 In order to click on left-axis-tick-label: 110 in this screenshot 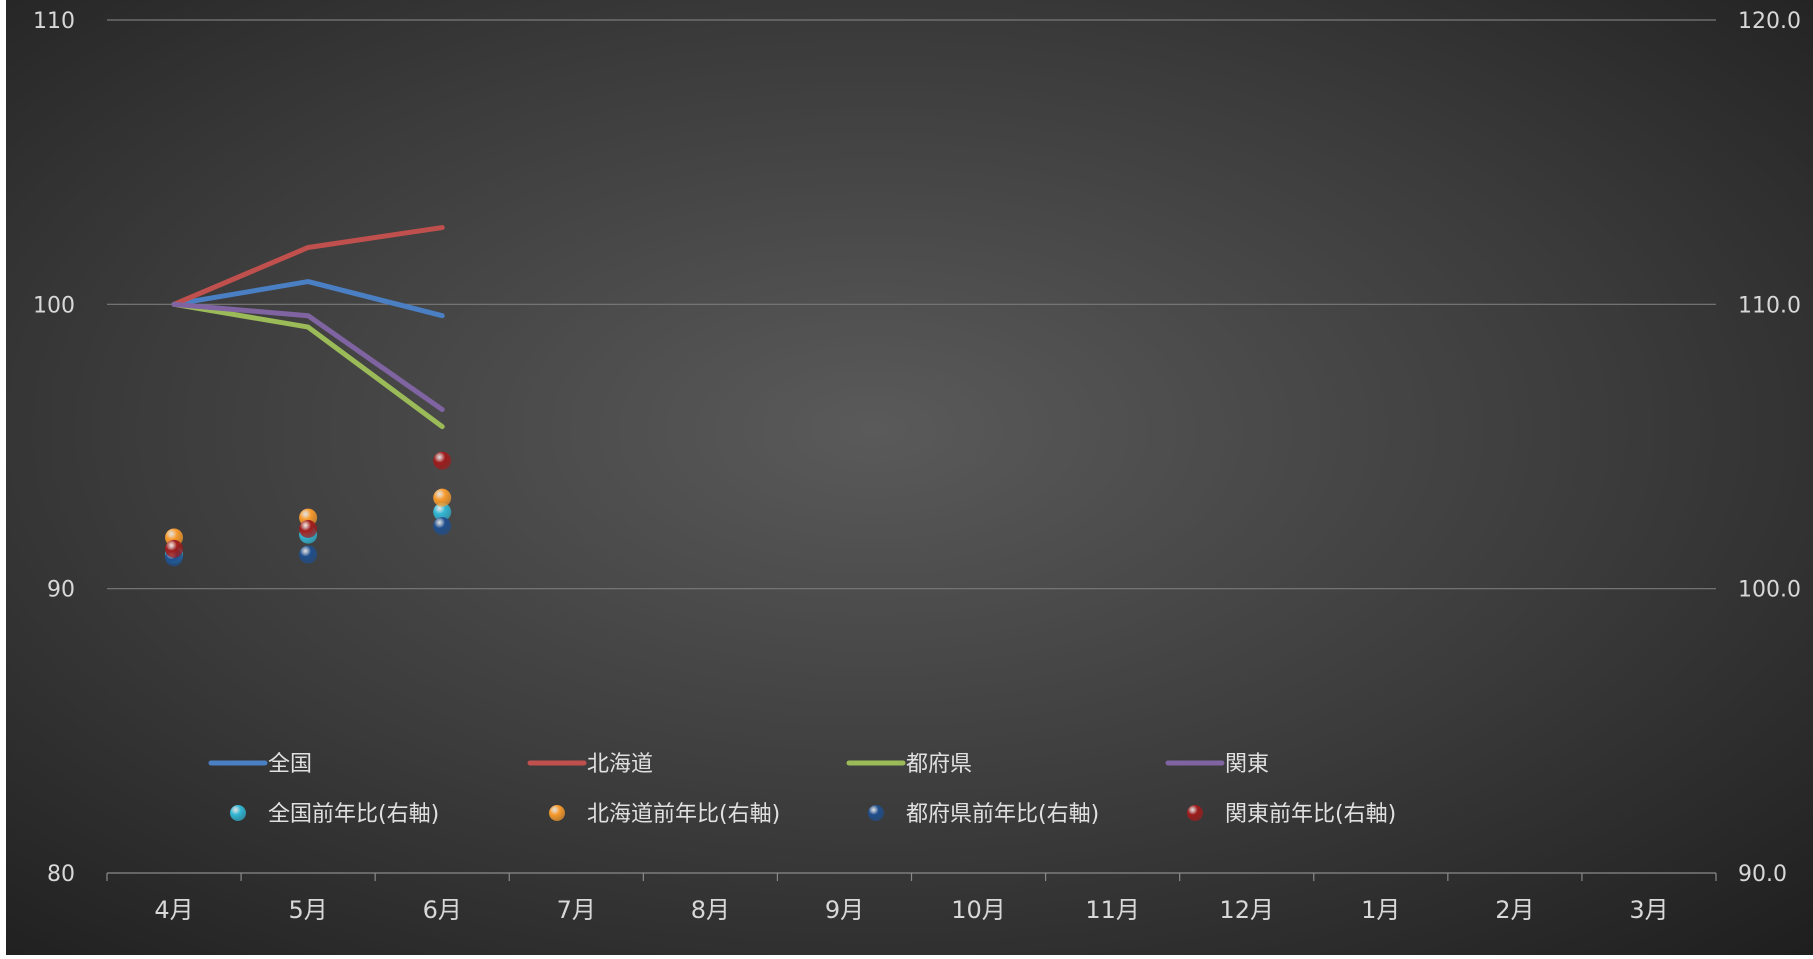, I will do `click(54, 21)`.